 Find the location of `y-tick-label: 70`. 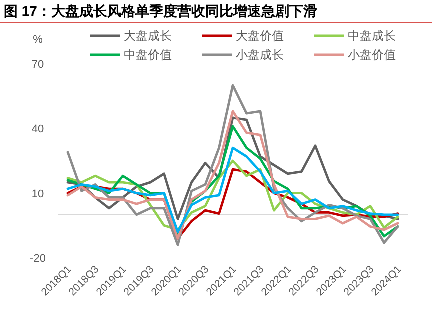

y-tick-label: 70 is located at coordinates (38, 65).